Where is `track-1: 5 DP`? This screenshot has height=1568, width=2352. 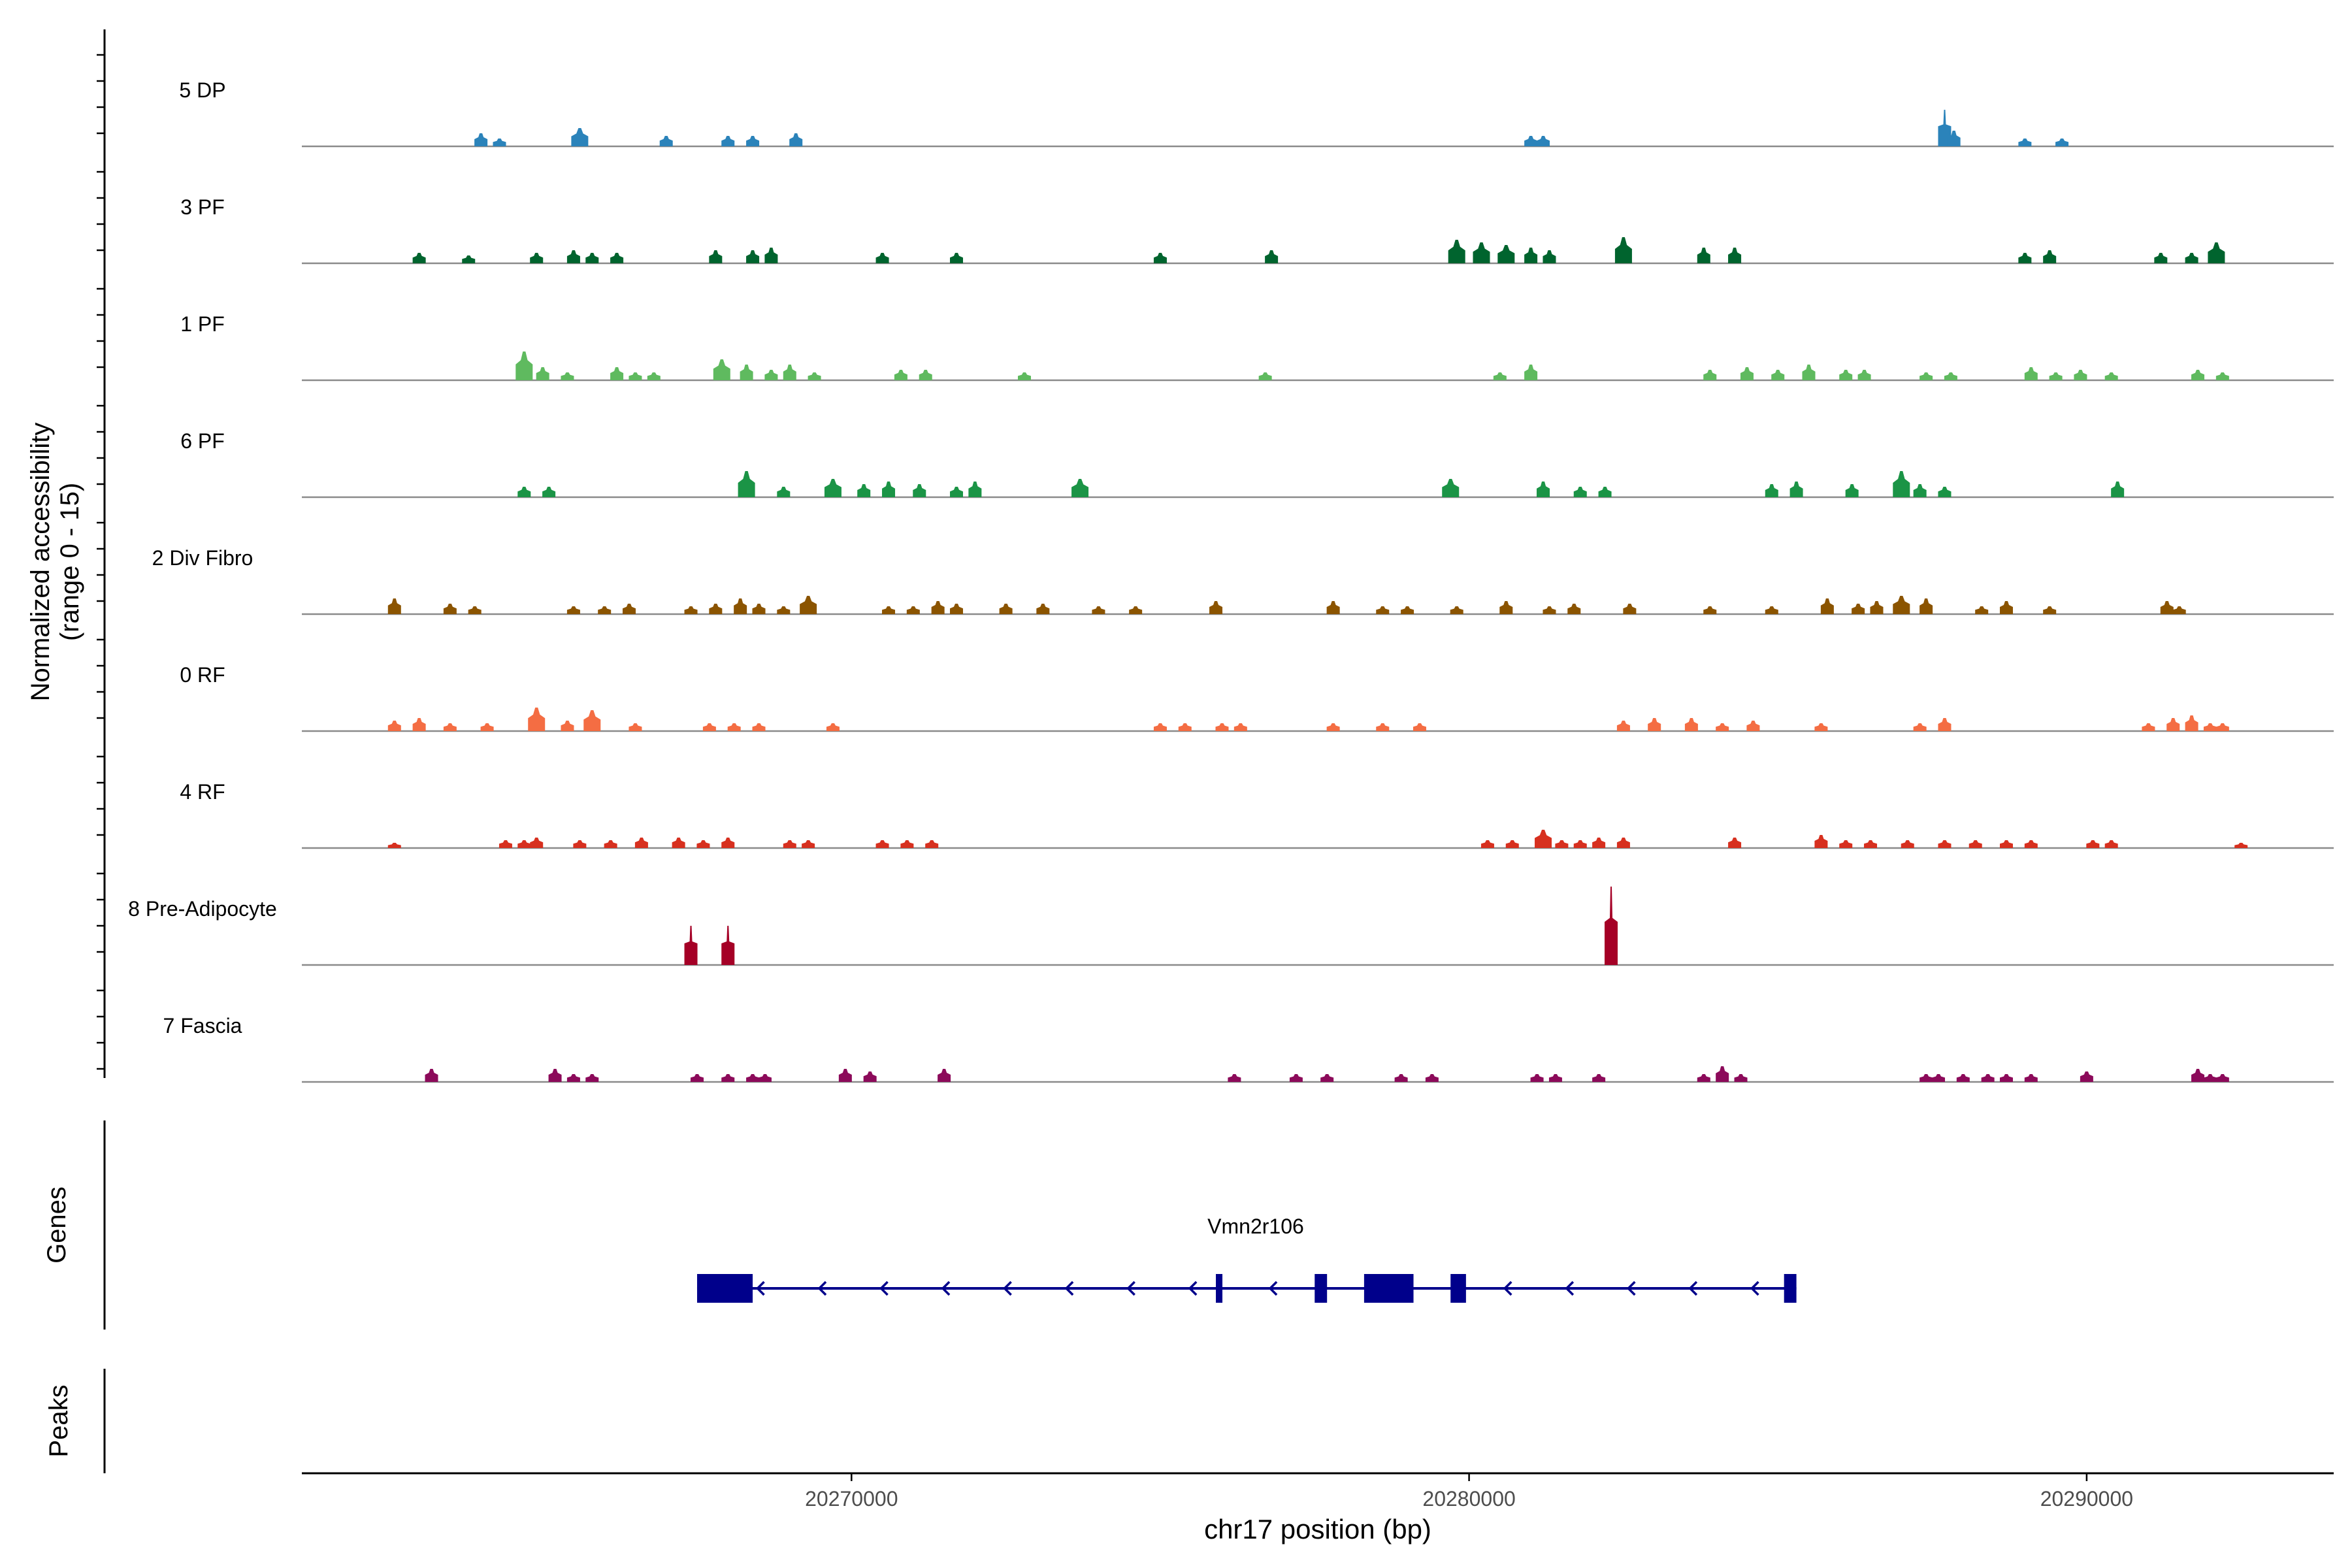 track-1: 5 DP is located at coordinates (1256, 113).